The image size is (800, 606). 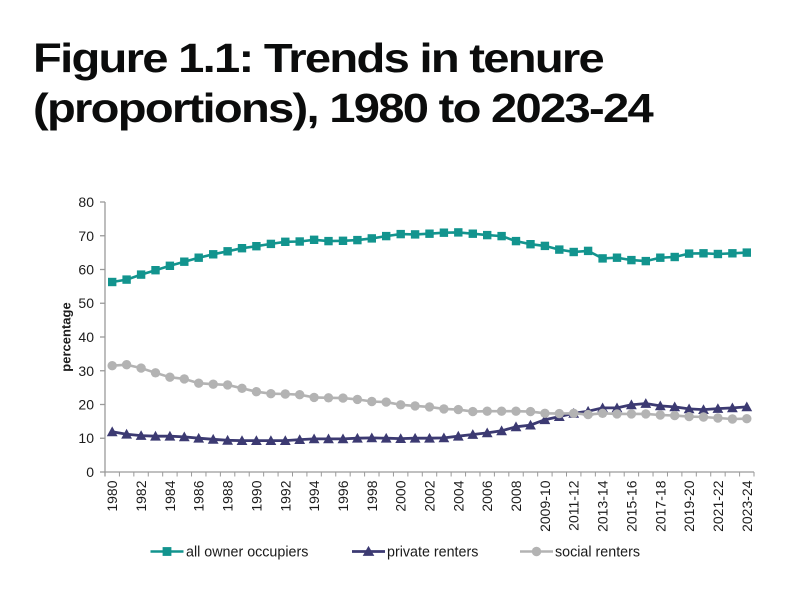 I want to click on svg-text: 0, so click(x=90, y=472).